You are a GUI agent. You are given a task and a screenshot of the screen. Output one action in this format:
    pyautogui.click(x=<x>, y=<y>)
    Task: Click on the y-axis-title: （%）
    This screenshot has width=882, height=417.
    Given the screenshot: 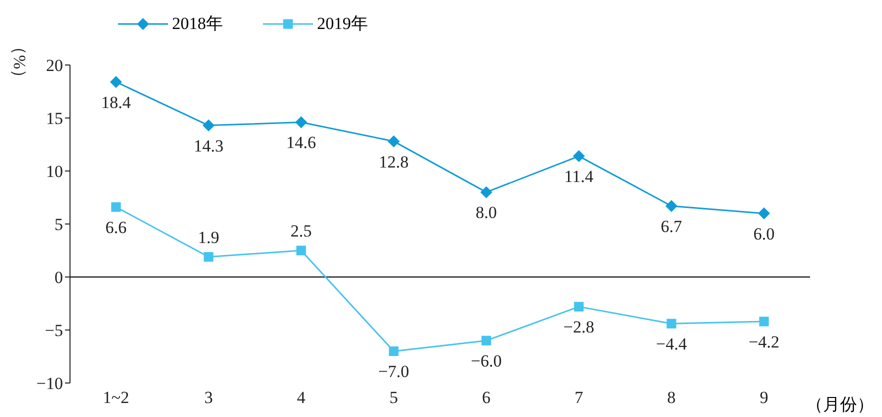 What is the action you would take?
    pyautogui.click(x=19, y=62)
    